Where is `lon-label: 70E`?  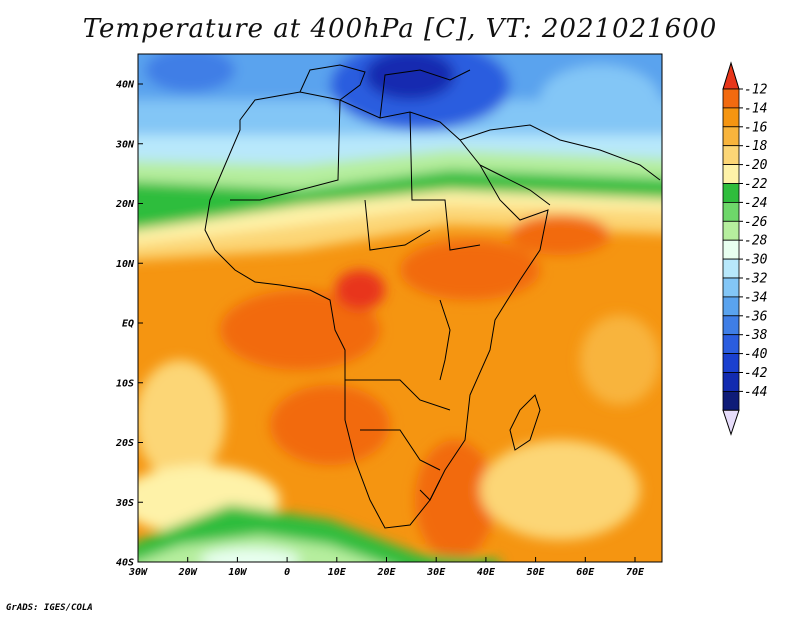 lon-label: 70E is located at coordinates (635, 572).